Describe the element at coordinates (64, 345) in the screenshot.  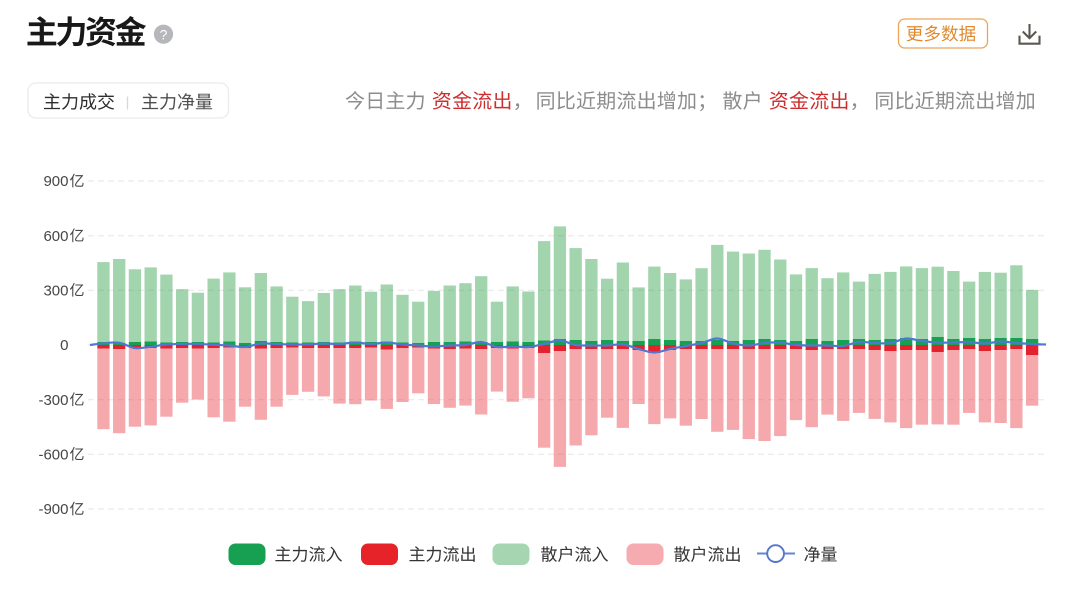
I see `svg-text: 0` at that location.